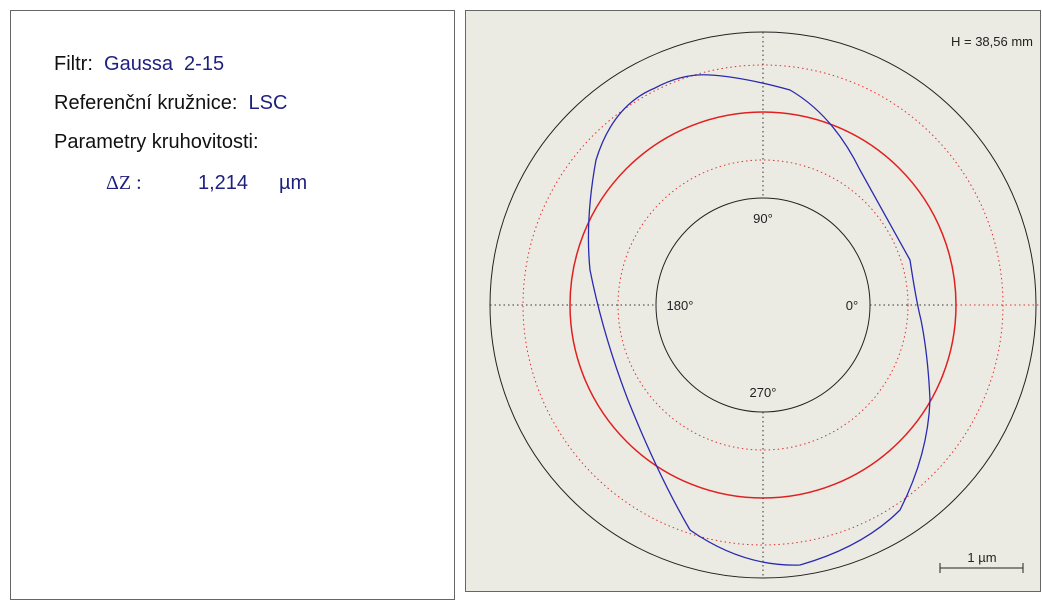  Describe the element at coordinates (164, 64) in the screenshot. I see `filter-value: Gaussa 2-15` at that location.